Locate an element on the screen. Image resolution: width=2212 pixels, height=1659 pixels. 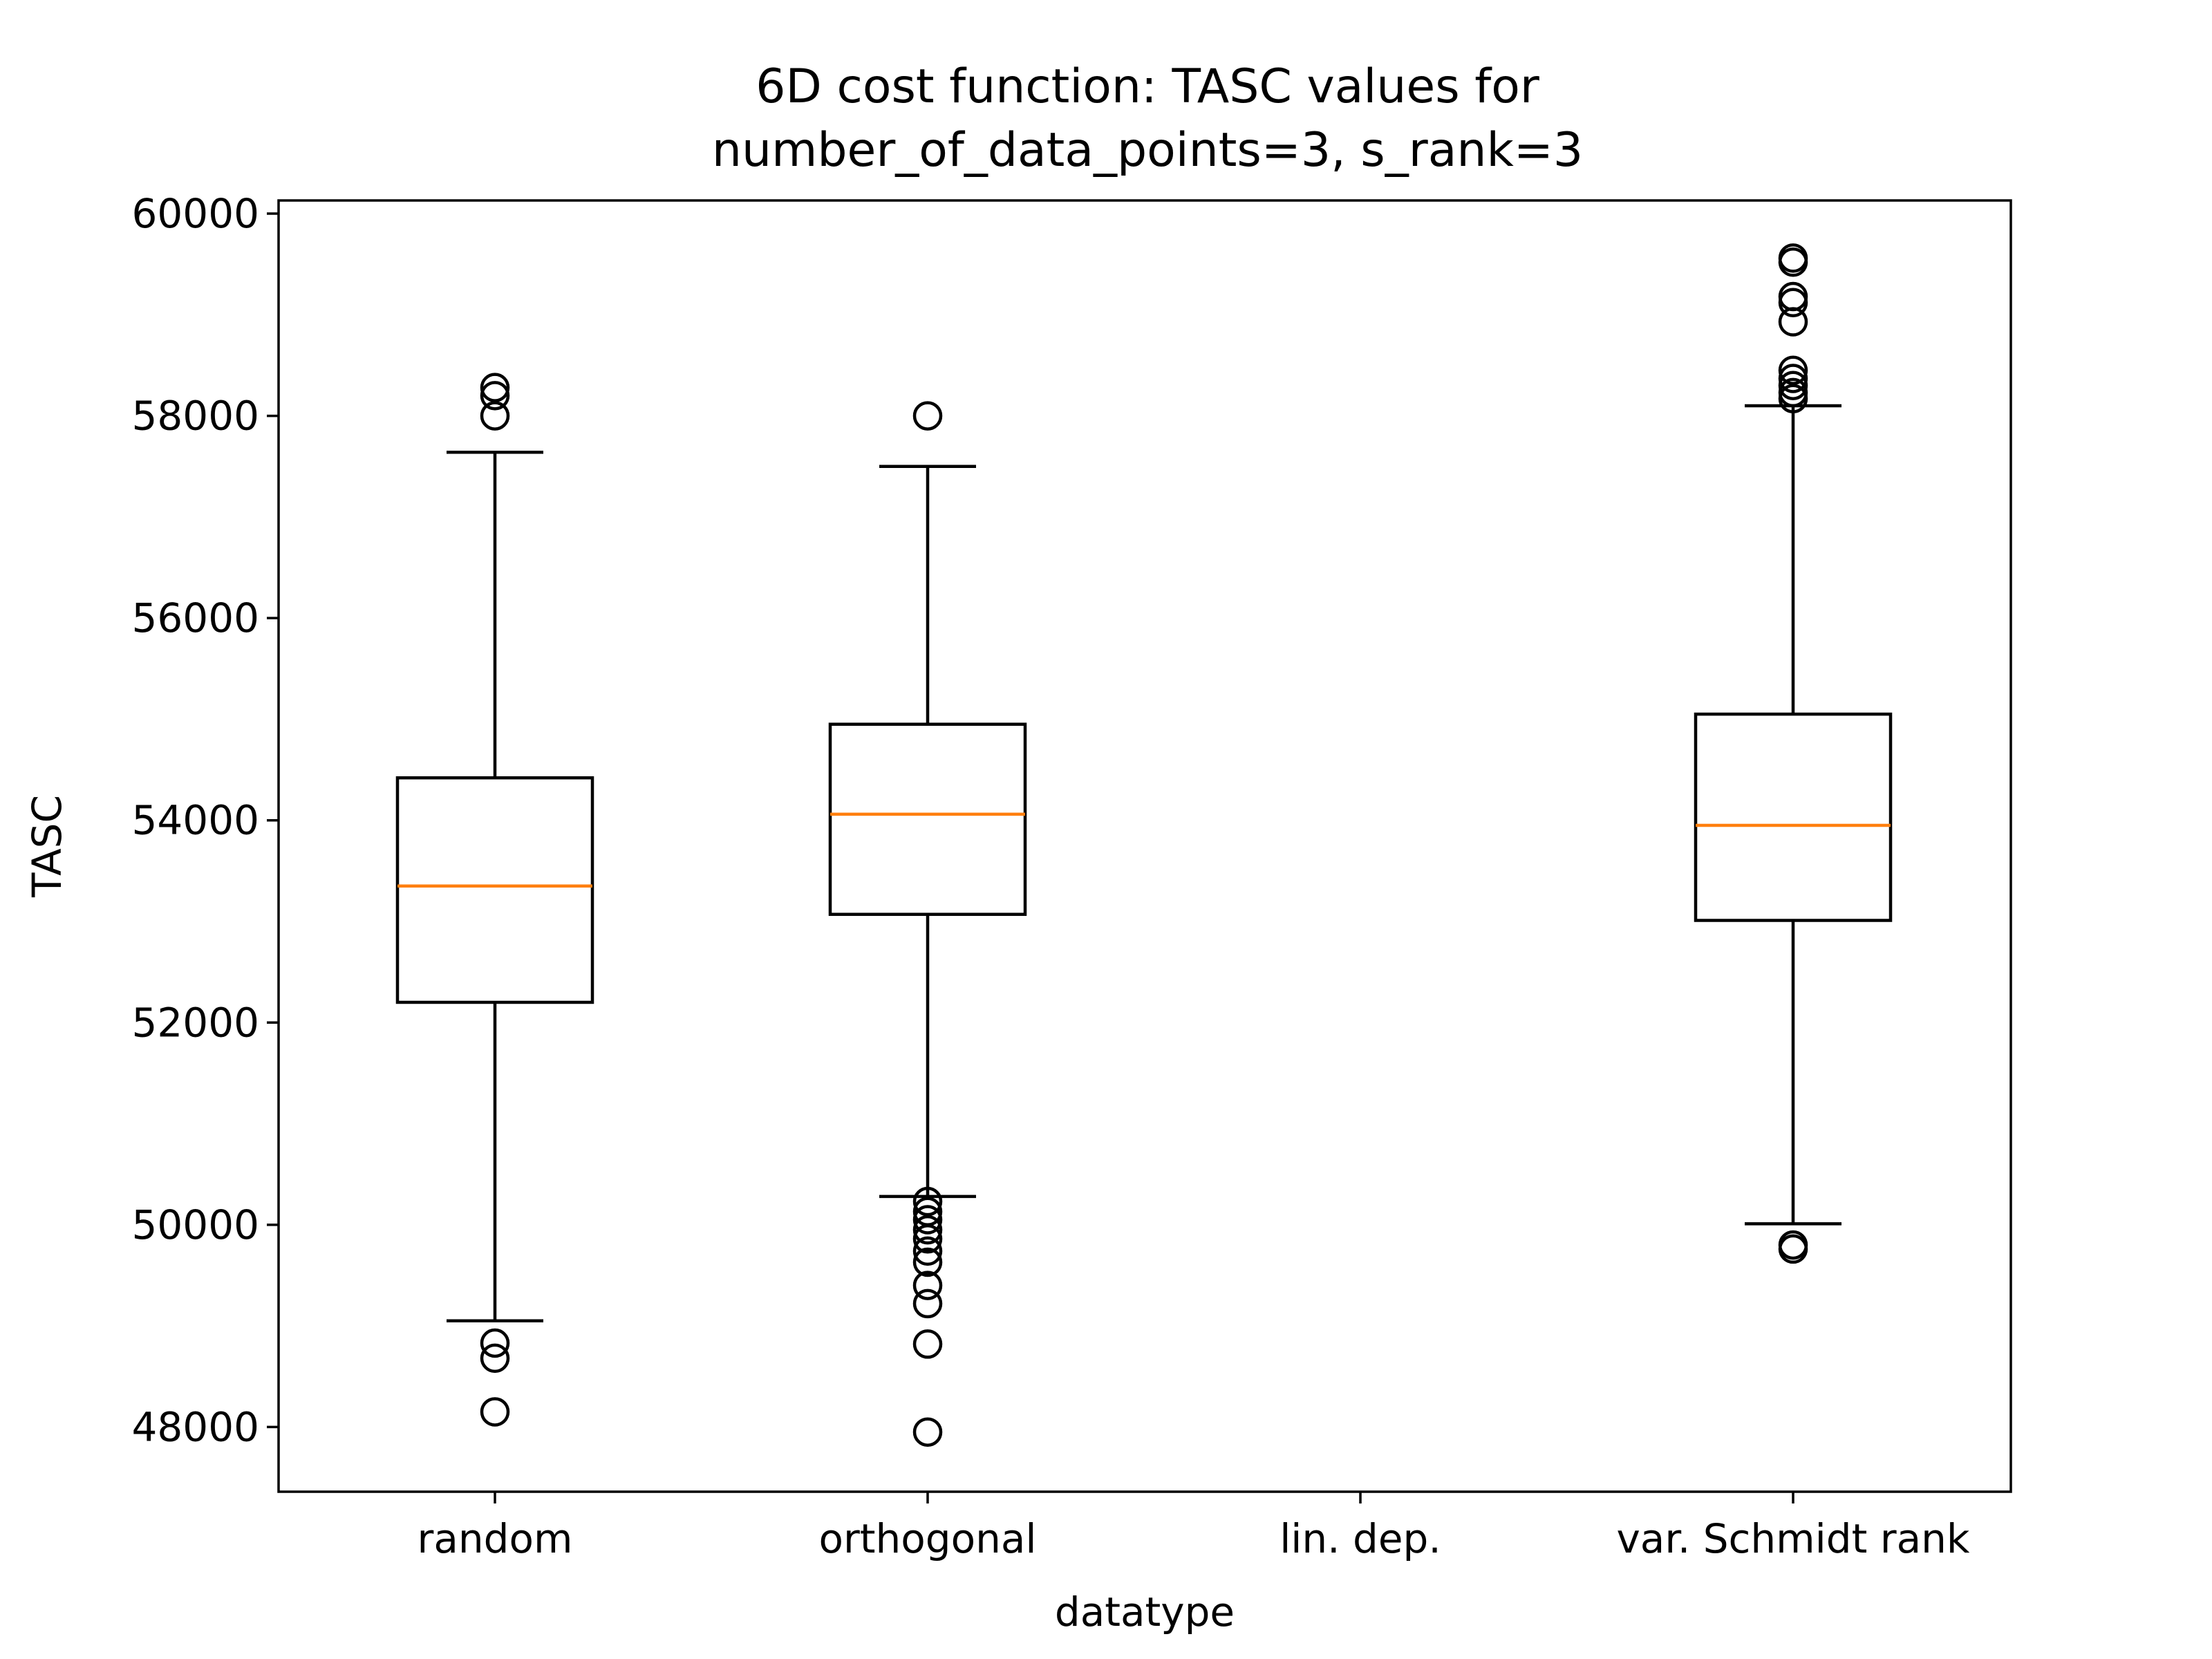
var-schmidt-rank-box is located at coordinates (1793, 817).